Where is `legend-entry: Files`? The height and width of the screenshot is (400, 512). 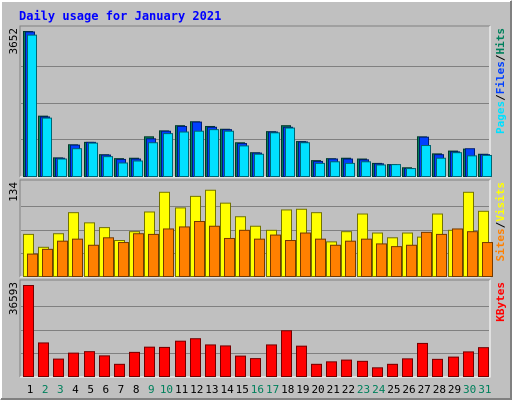 legend-entry: Files is located at coordinates (500, 77).